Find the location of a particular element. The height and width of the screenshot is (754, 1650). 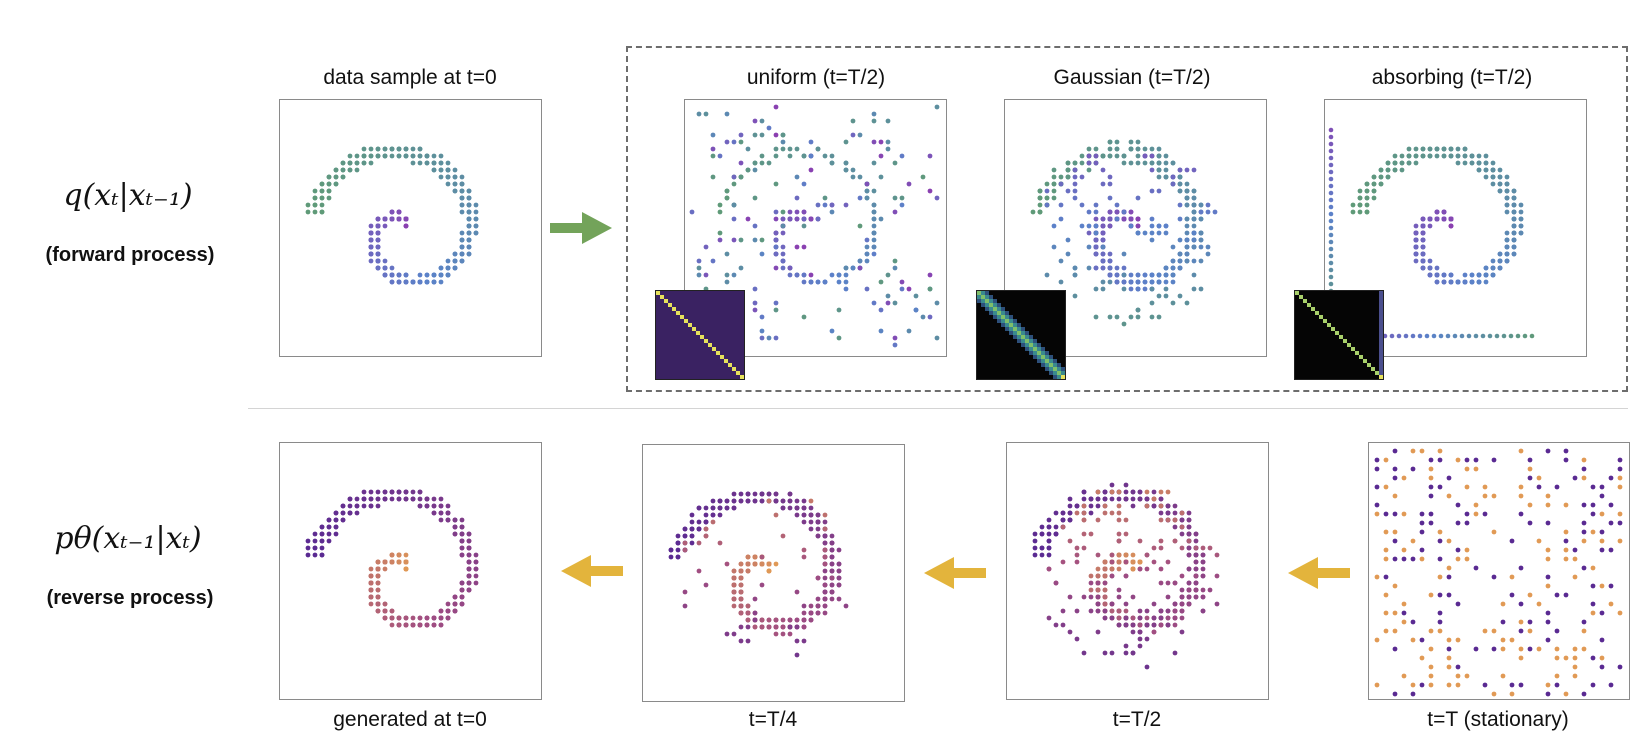

t-quarter-panel is located at coordinates (773, 573).